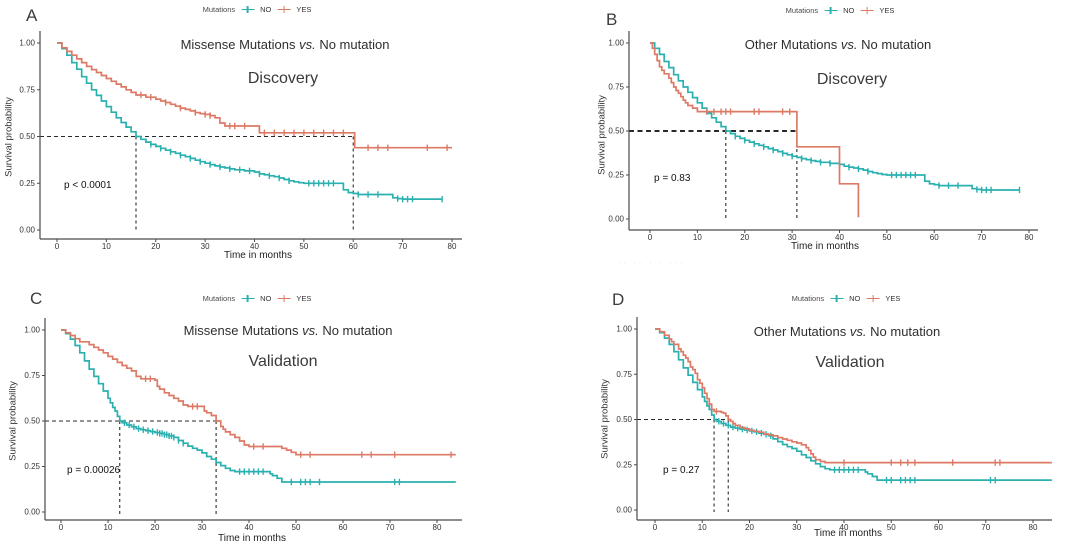 The image size is (1080, 554). Describe the element at coordinates (612, 19) in the screenshot. I see `panel-letter: B` at that location.